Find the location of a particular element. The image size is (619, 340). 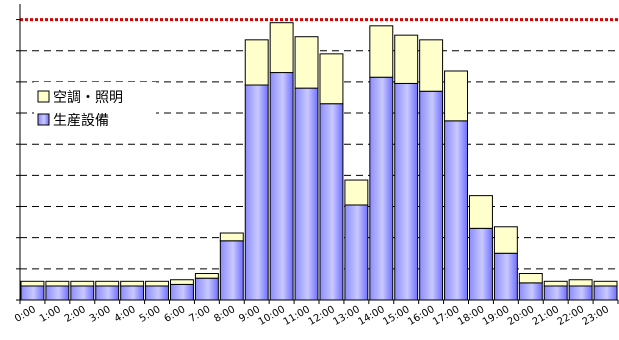

x-tick-label: 16:00 is located at coordinates (421, 316).